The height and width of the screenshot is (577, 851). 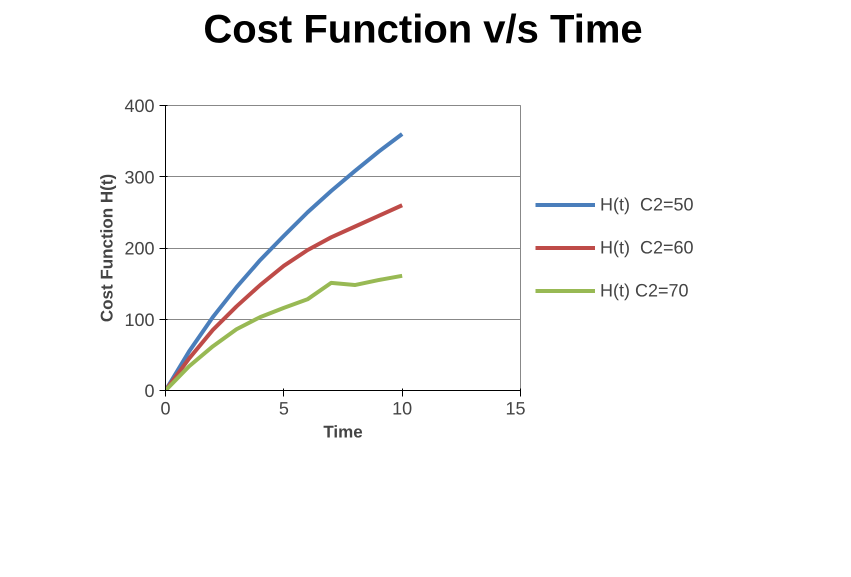 I want to click on x-tick-label: 10, so click(x=402, y=408).